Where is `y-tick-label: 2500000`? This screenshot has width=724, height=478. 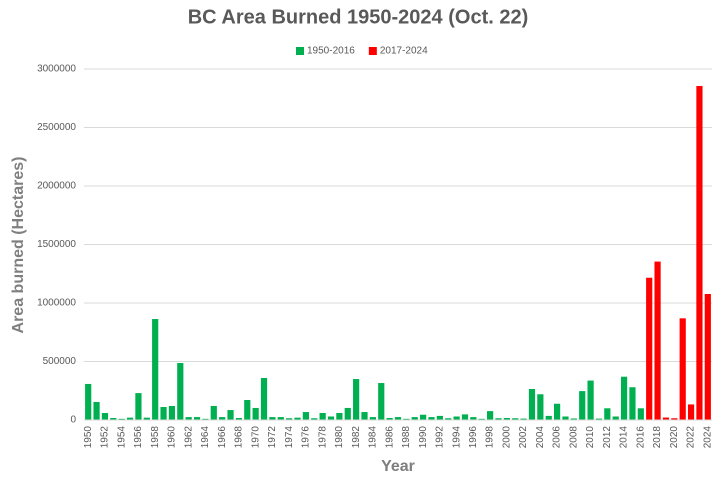 y-tick-label: 2500000 is located at coordinates (56, 127).